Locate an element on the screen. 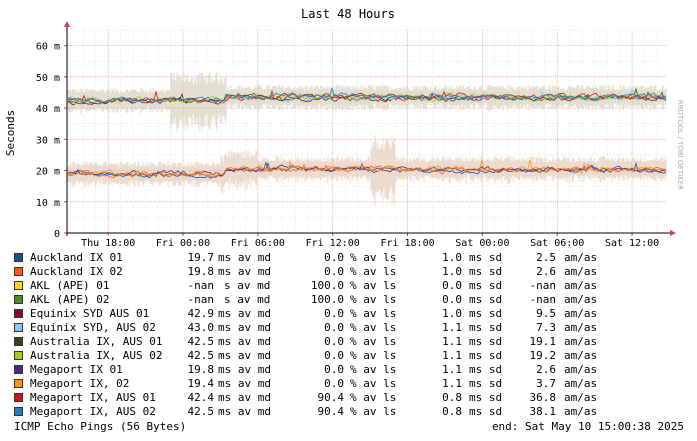  legend-am: 3.7 is located at coordinates (546, 383).